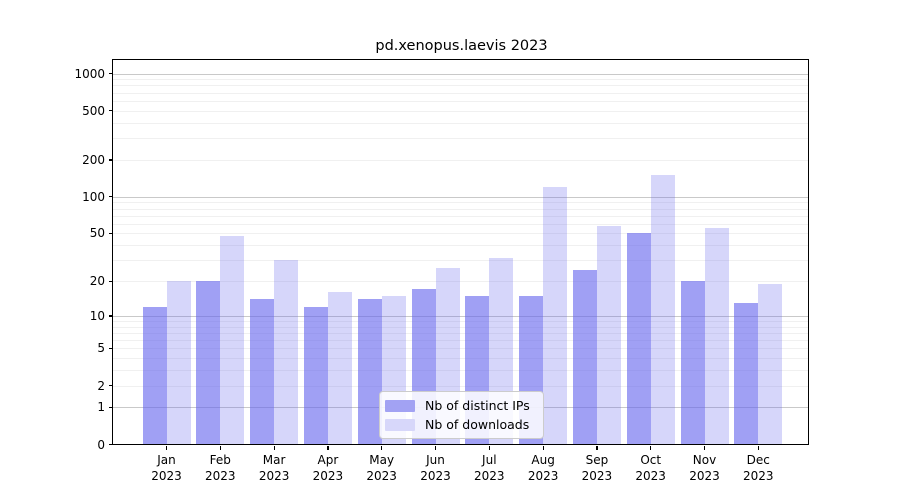  What do you see at coordinates (93, 159) in the screenshot?
I see `y-tick-label: 200` at bounding box center [93, 159].